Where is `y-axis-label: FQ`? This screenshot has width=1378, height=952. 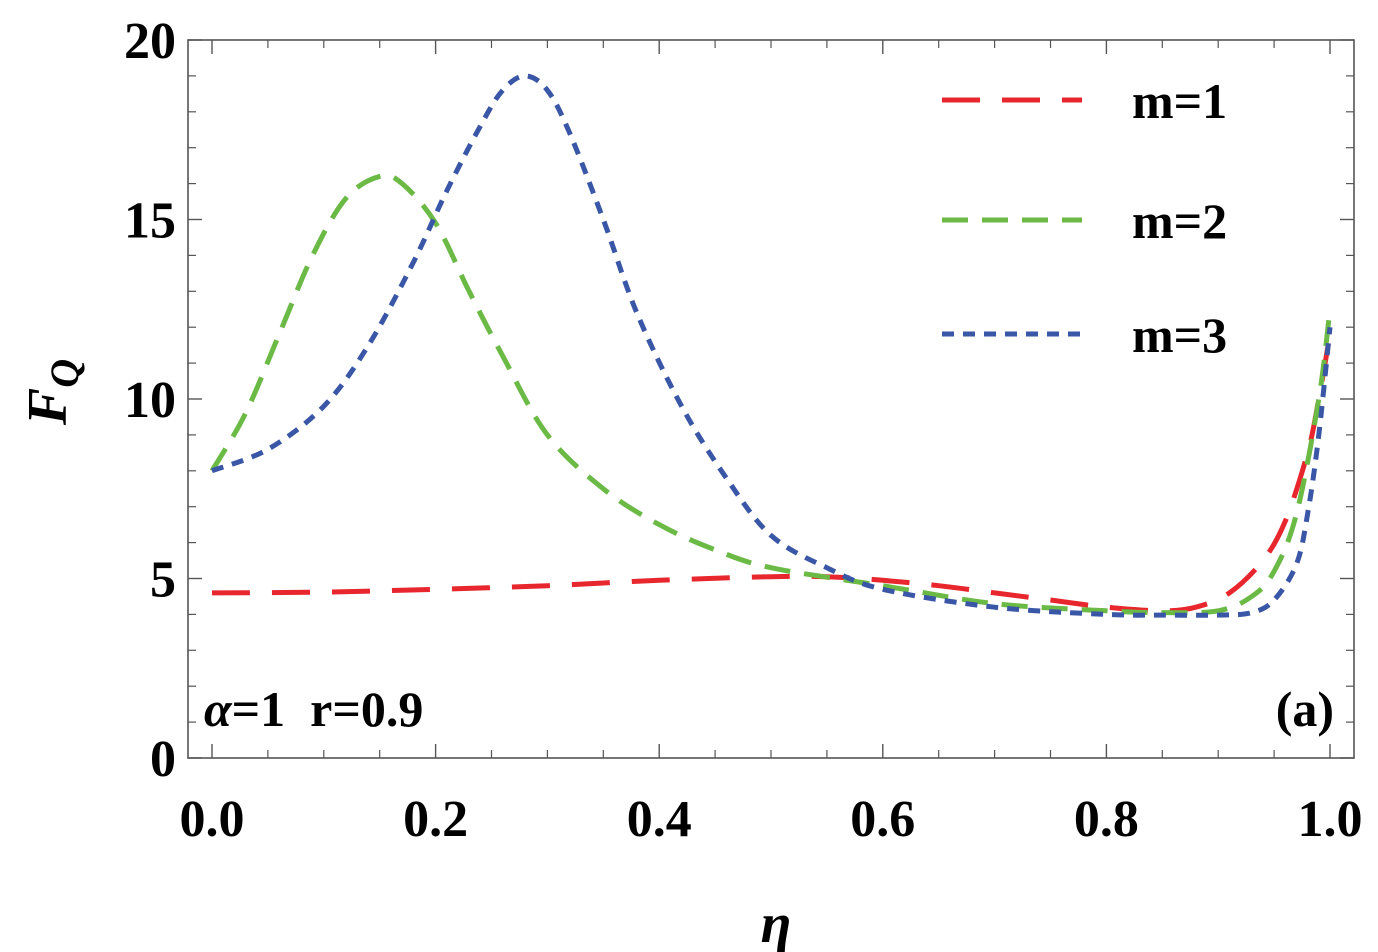 y-axis-label: FQ is located at coordinates (52, 392).